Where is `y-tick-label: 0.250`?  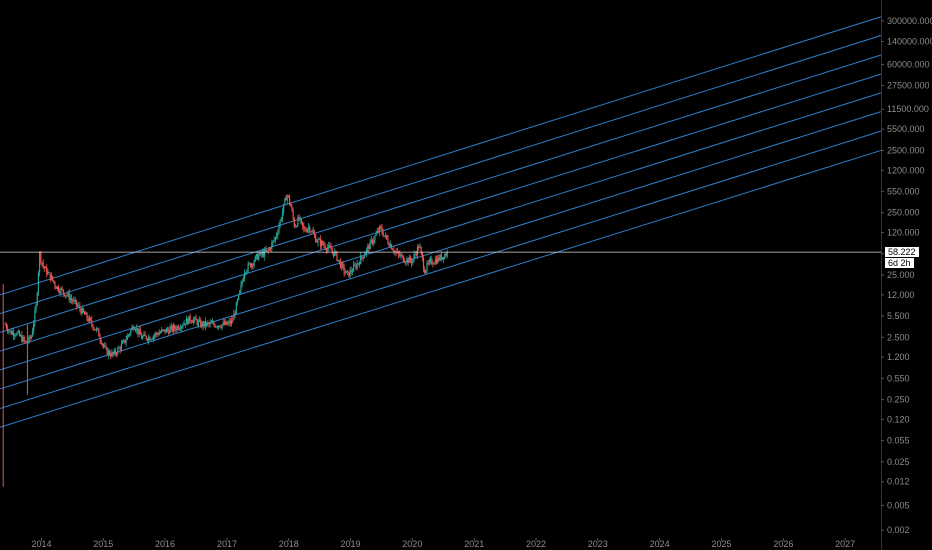
y-tick-label: 0.250 is located at coordinates (898, 400).